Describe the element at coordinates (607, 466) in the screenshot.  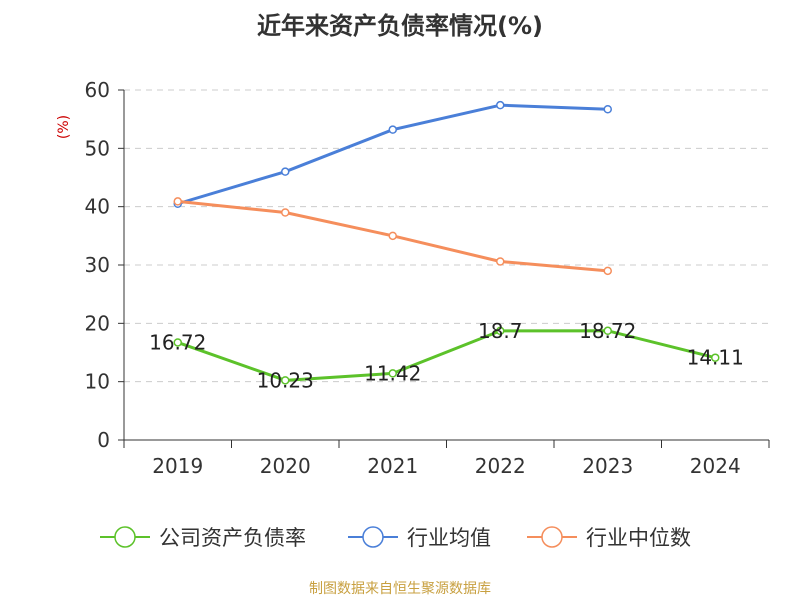
I see `x-tick-label: 2023` at that location.